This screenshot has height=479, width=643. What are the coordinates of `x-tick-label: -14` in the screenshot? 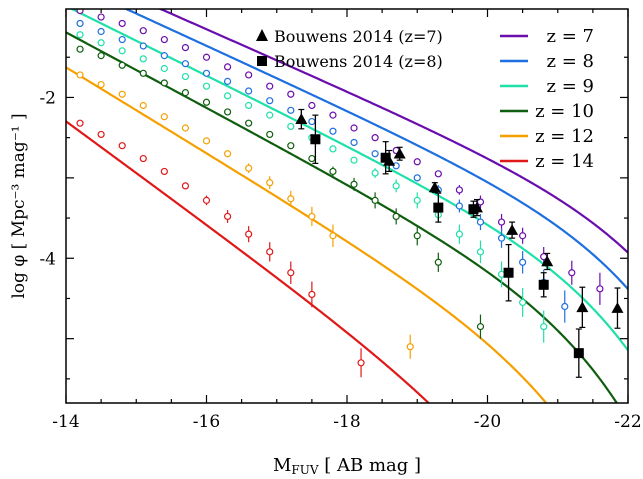 It's located at (65, 422).